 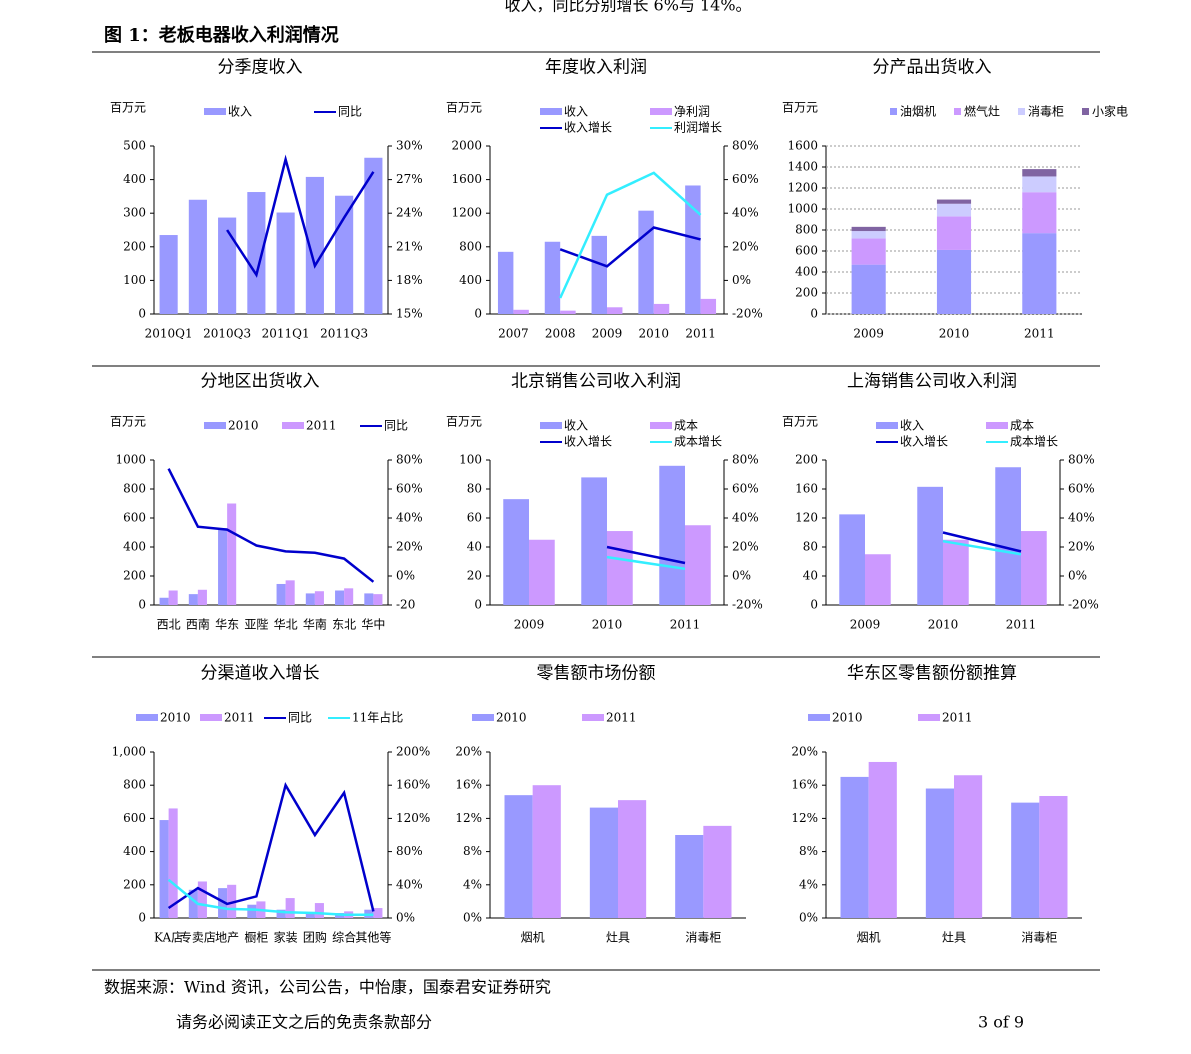 I want to click on x-tick-label: 消毒柜, so click(x=1039, y=938).